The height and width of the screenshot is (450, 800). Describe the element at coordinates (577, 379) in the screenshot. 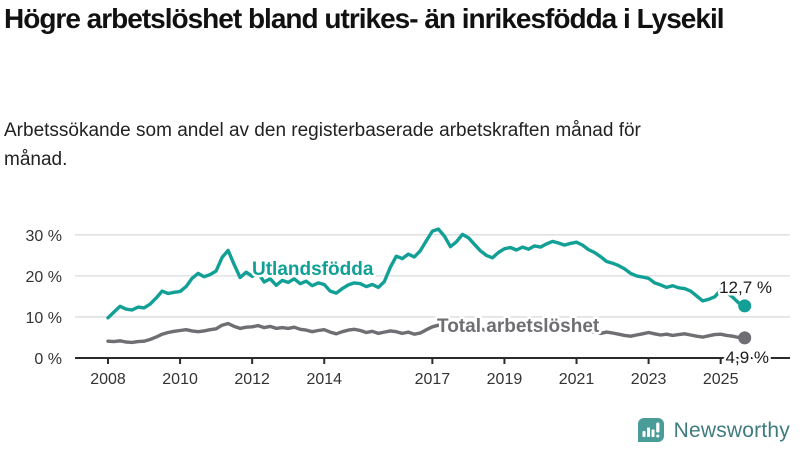

I see `x-tick-label: 2021` at that location.